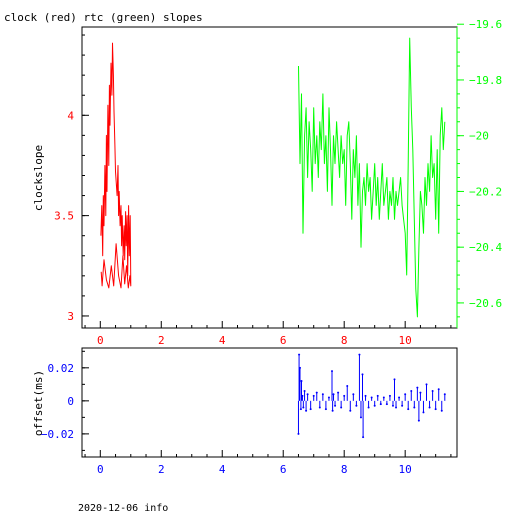 The image size is (512, 512). Describe the element at coordinates (103, 17) in the screenshot. I see `chart-title: clock (red) rtc (green) slopes` at that location.